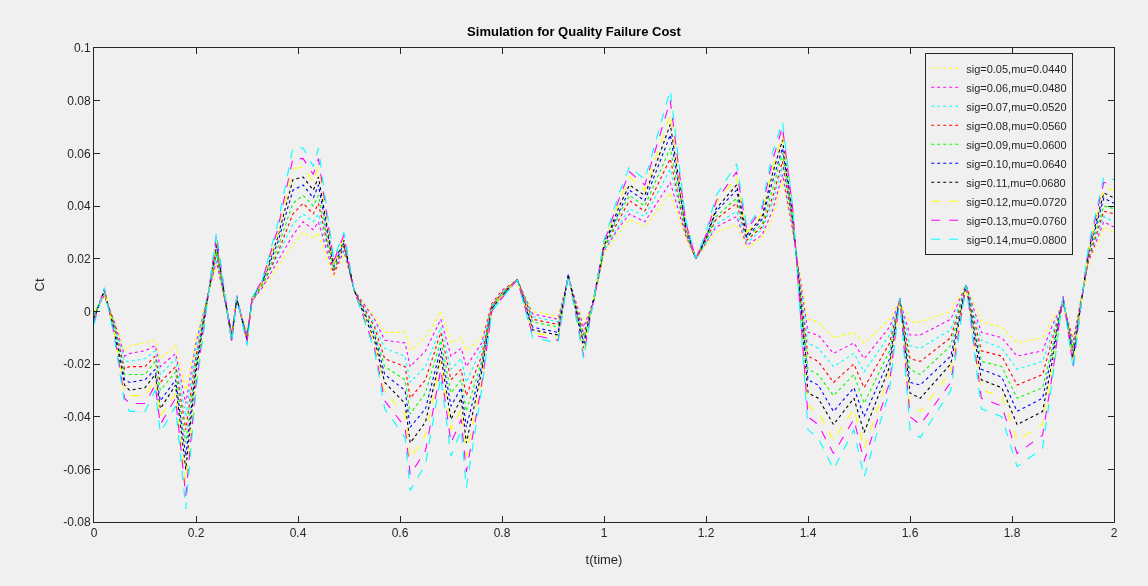 The width and height of the screenshot is (1148, 586). I want to click on legend-label: sig=0.09,mu=0.0600, so click(1016, 144).